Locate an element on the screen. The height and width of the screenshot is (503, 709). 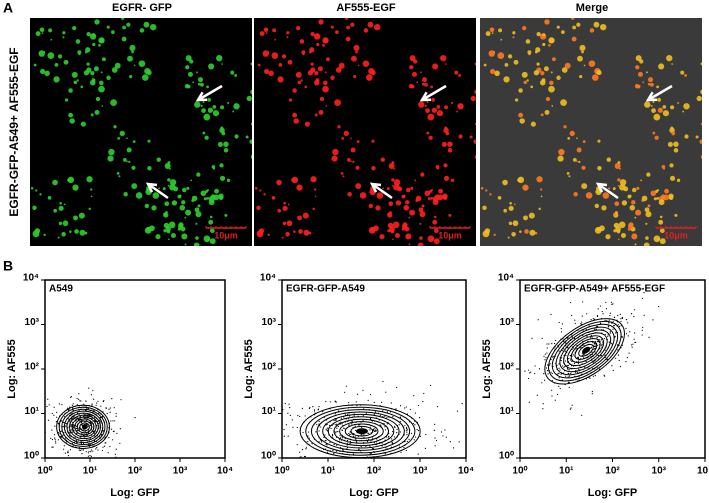
y-axis-label: Log: AF555 is located at coordinates (487, 369).